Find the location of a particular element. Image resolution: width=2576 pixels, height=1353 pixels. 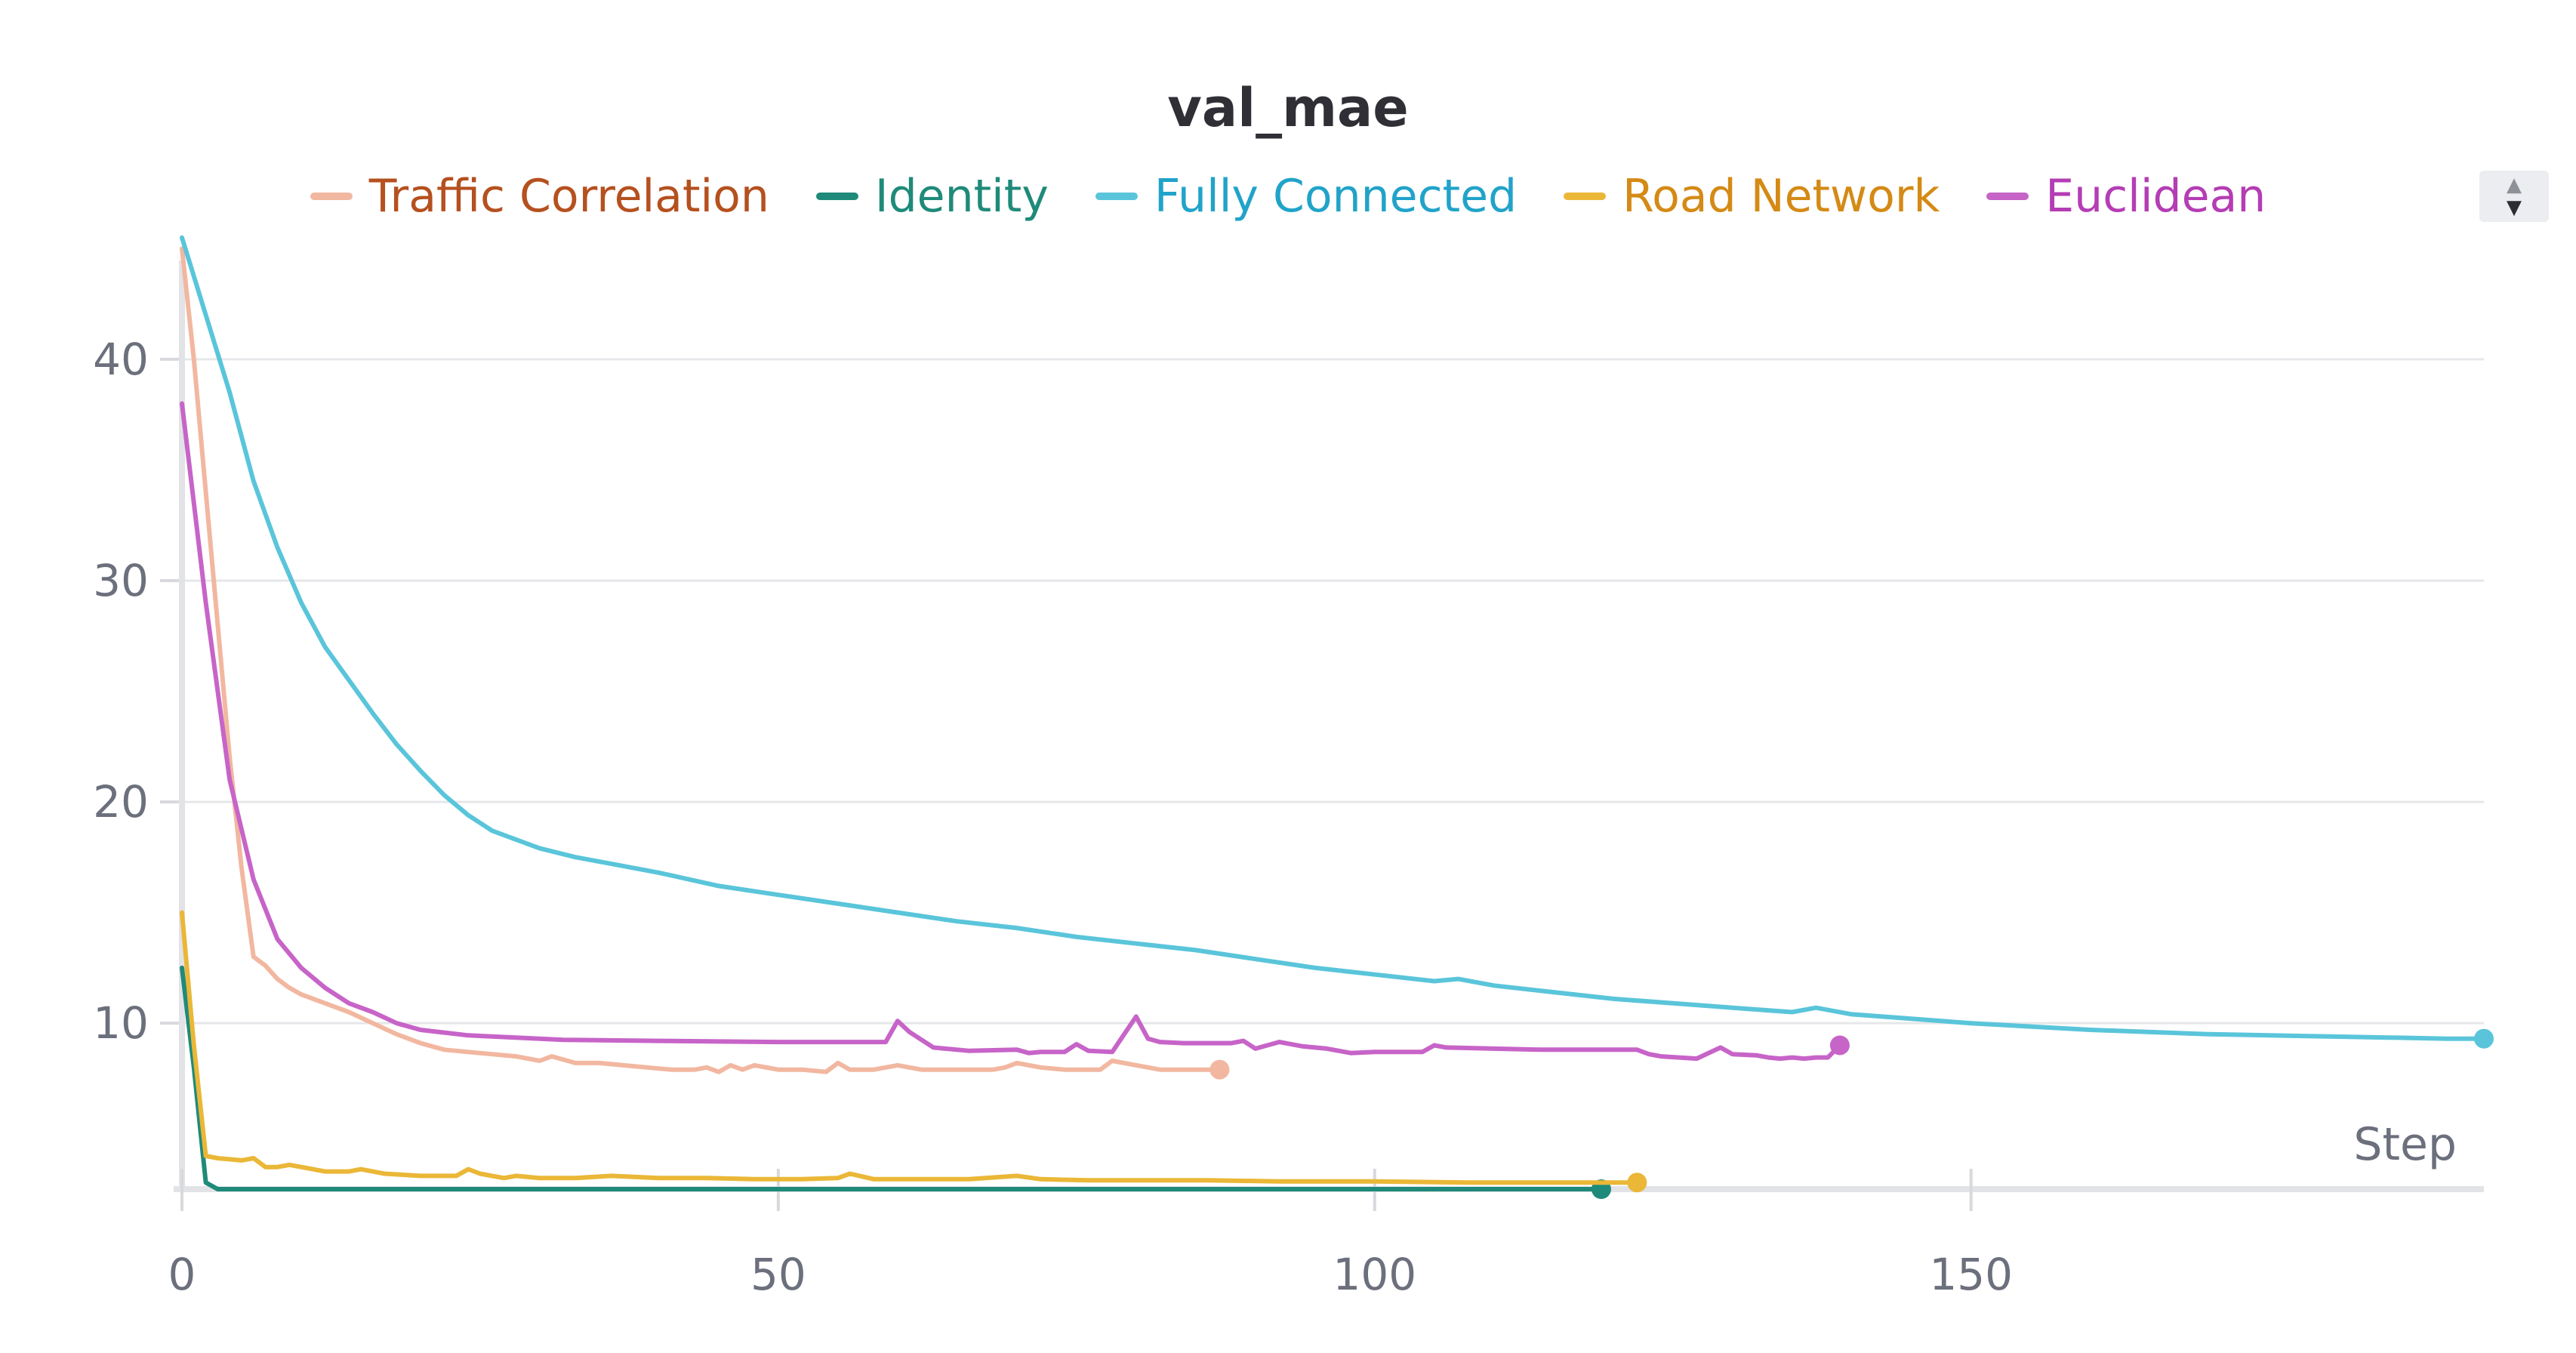

legend-scroller: ▲ ▼ is located at coordinates (2514, 196).